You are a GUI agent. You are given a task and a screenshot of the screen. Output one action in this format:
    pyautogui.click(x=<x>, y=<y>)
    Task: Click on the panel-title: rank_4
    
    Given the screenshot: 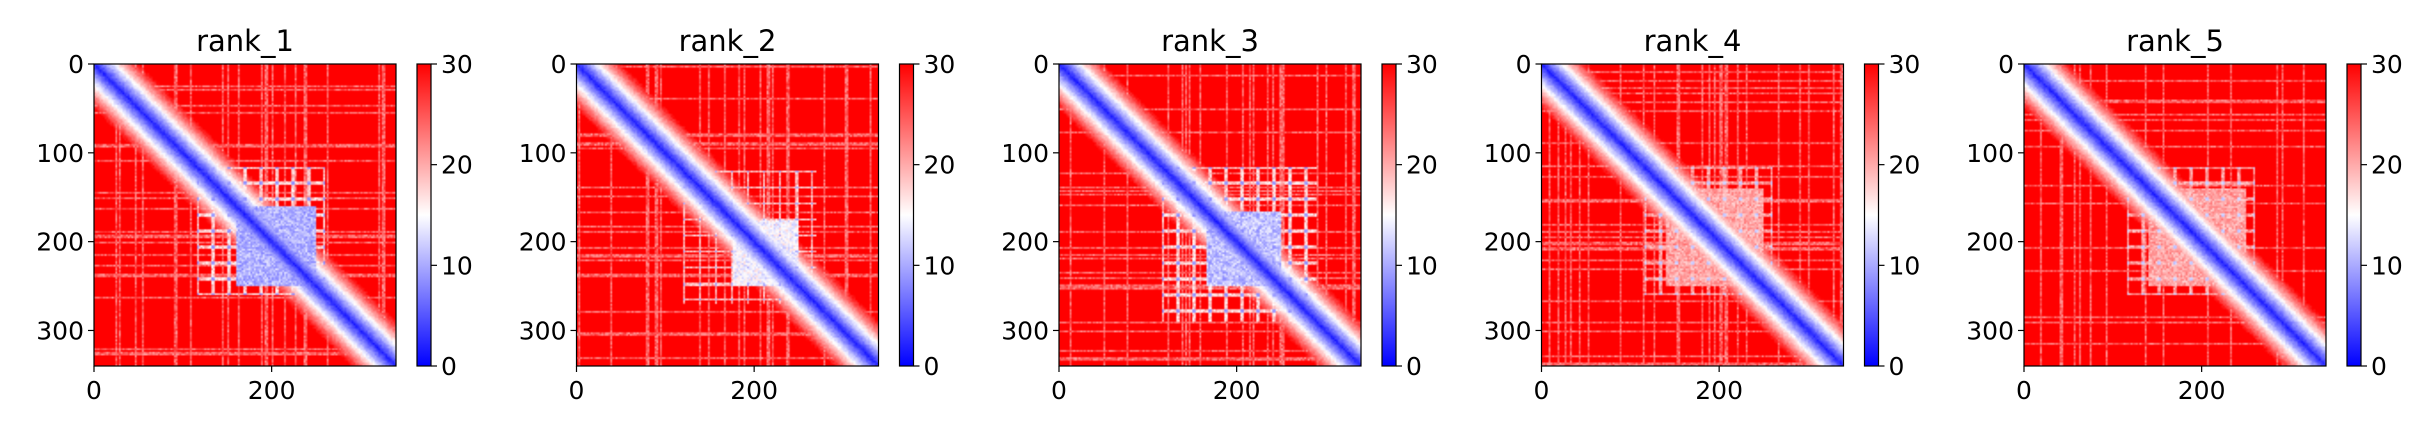 What is the action you would take?
    pyautogui.click(x=1693, y=41)
    